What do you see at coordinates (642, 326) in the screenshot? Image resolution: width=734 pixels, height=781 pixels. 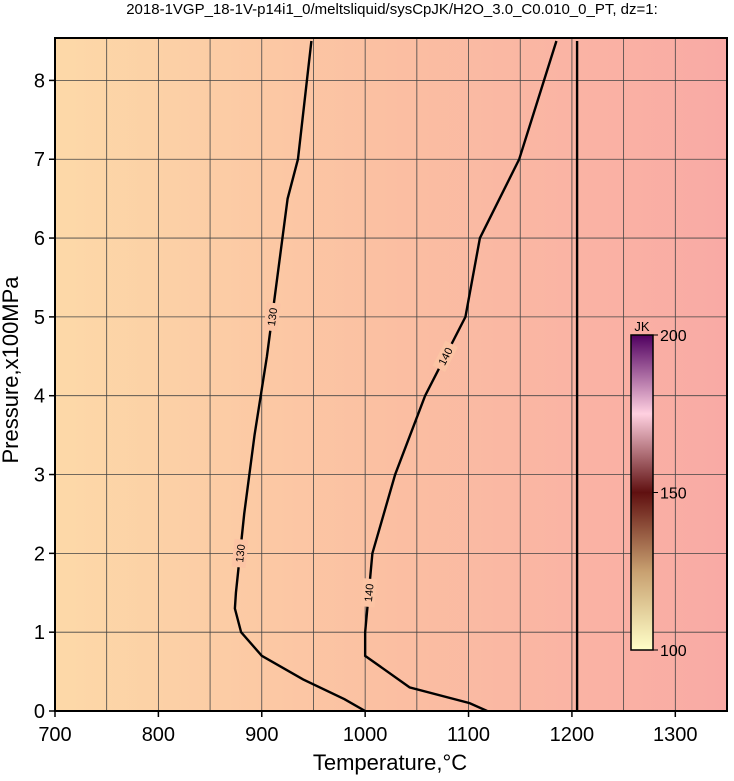 I see `colorbar-label: JK` at bounding box center [642, 326].